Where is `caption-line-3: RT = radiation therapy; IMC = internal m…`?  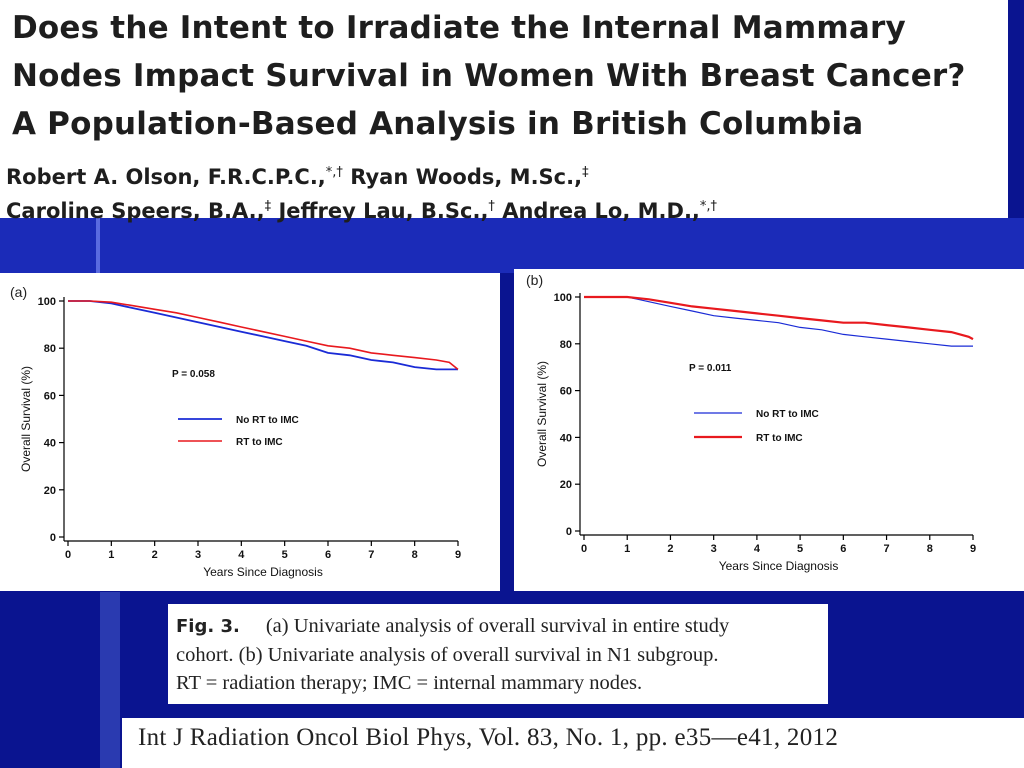
caption-line-3: RT = radiation therapy; IMC = internal m… is located at coordinates (409, 683).